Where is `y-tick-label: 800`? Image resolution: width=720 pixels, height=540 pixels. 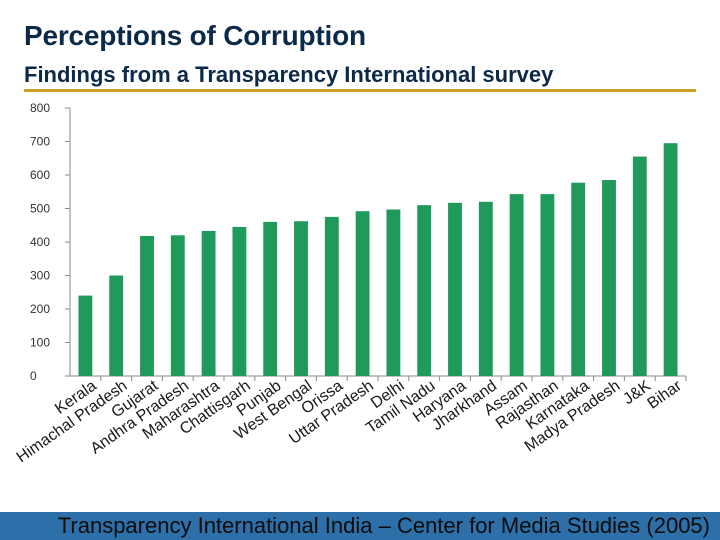 y-tick-label: 800 is located at coordinates (40, 108).